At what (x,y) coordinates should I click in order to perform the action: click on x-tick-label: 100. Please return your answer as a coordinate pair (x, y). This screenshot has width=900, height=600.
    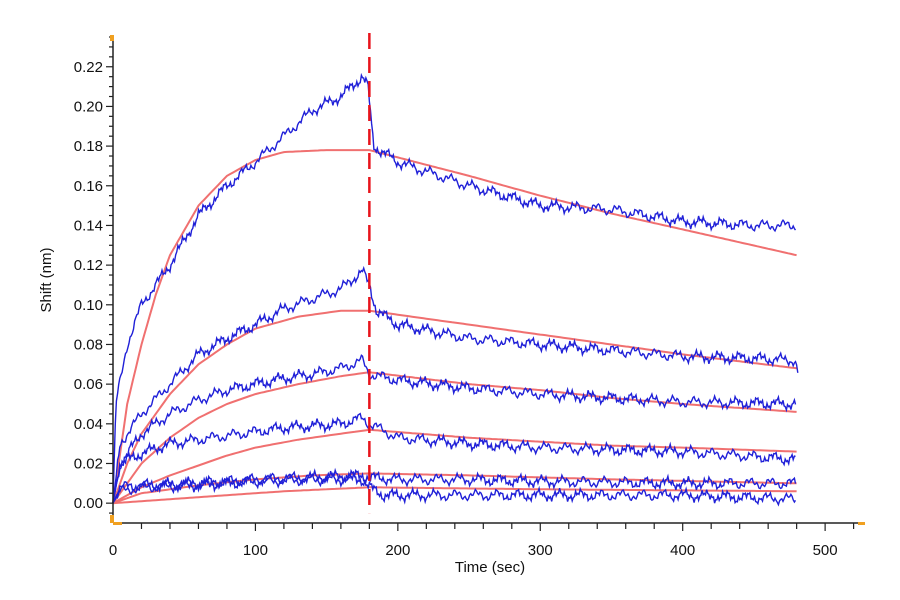
    Looking at the image, I should click on (255, 550).